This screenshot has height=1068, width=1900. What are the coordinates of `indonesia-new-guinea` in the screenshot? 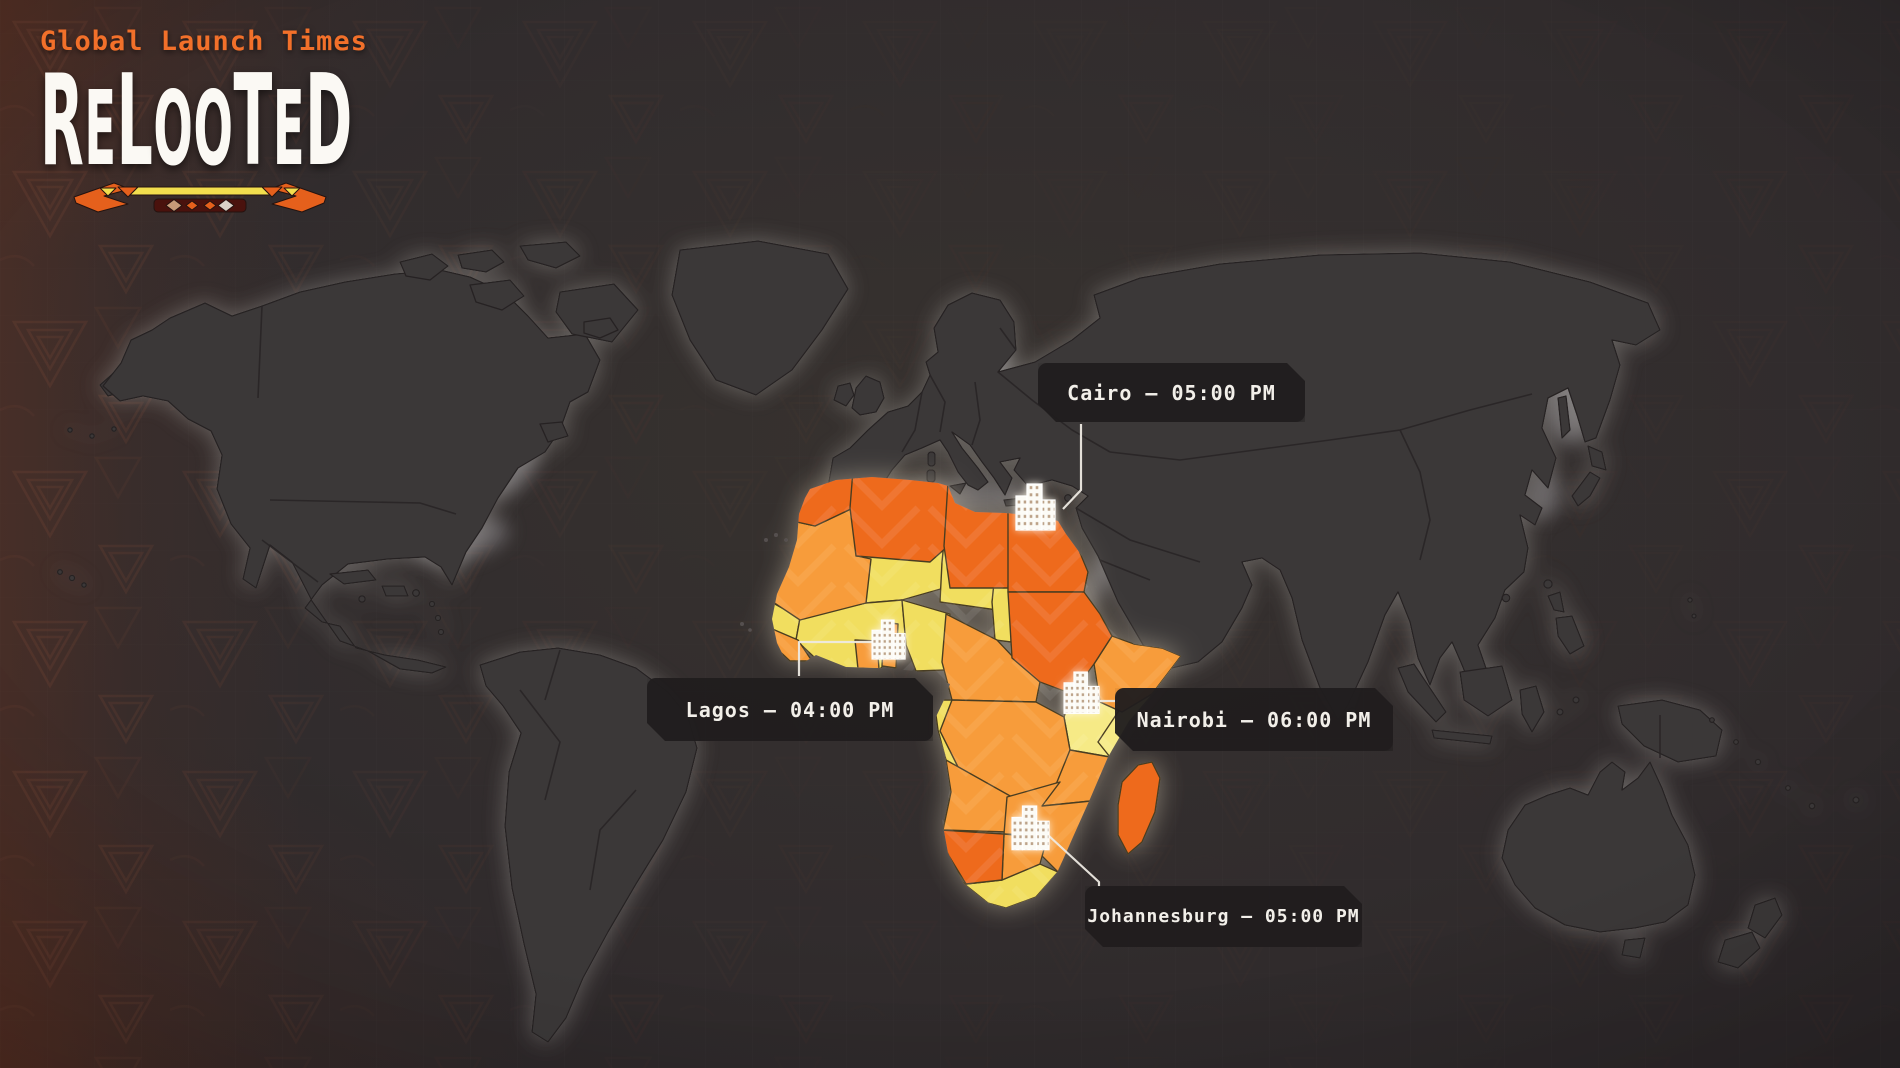 It's located at (1560, 713).